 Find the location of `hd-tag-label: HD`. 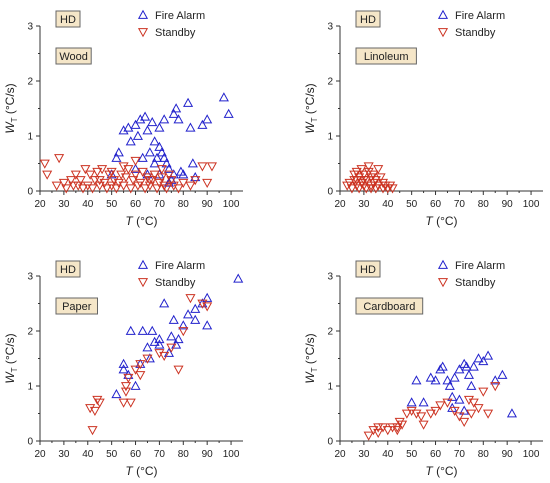

hd-tag-label: HD is located at coordinates (68, 270).